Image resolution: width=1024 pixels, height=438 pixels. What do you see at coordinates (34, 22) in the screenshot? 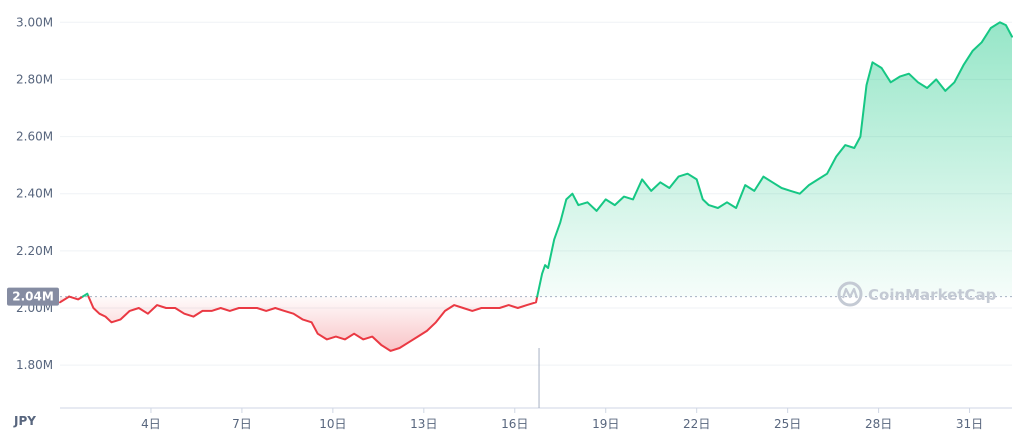
I see `y-tick-label: 3.00M` at bounding box center [34, 22].